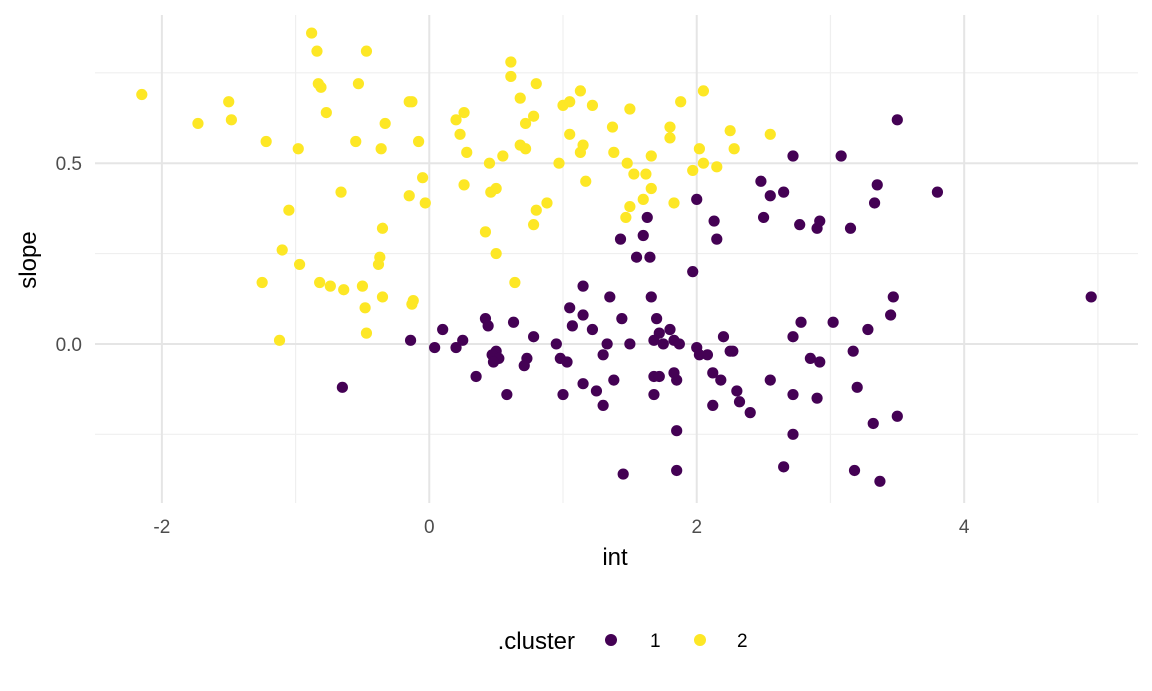 The image size is (1152, 691). I want to click on legend-label-2: 2, so click(742, 641).